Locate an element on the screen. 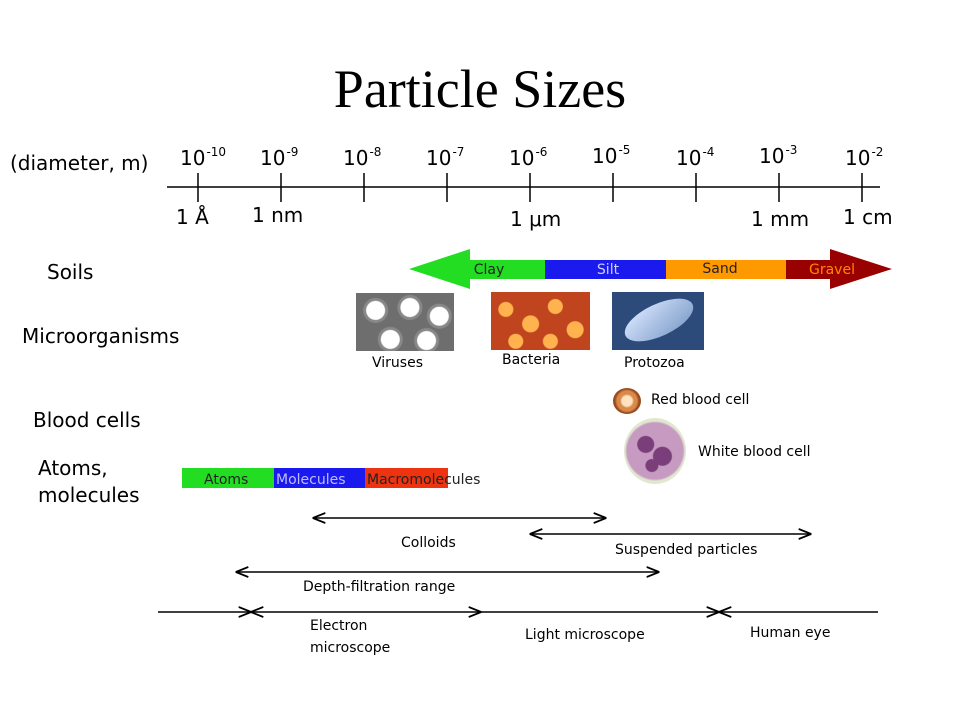 Image resolution: width=960 pixels, height=720 pixels. unit-millimeter: 1 mm is located at coordinates (780, 219).